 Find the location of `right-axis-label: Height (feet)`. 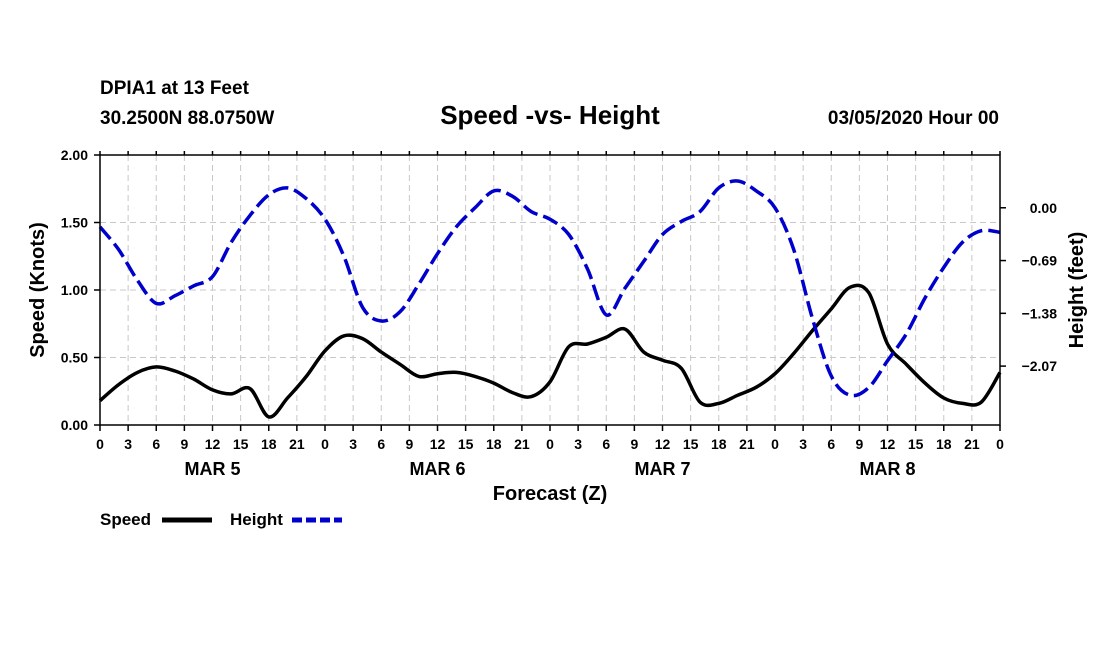

right-axis-label: Height (feet) is located at coordinates (1077, 290).